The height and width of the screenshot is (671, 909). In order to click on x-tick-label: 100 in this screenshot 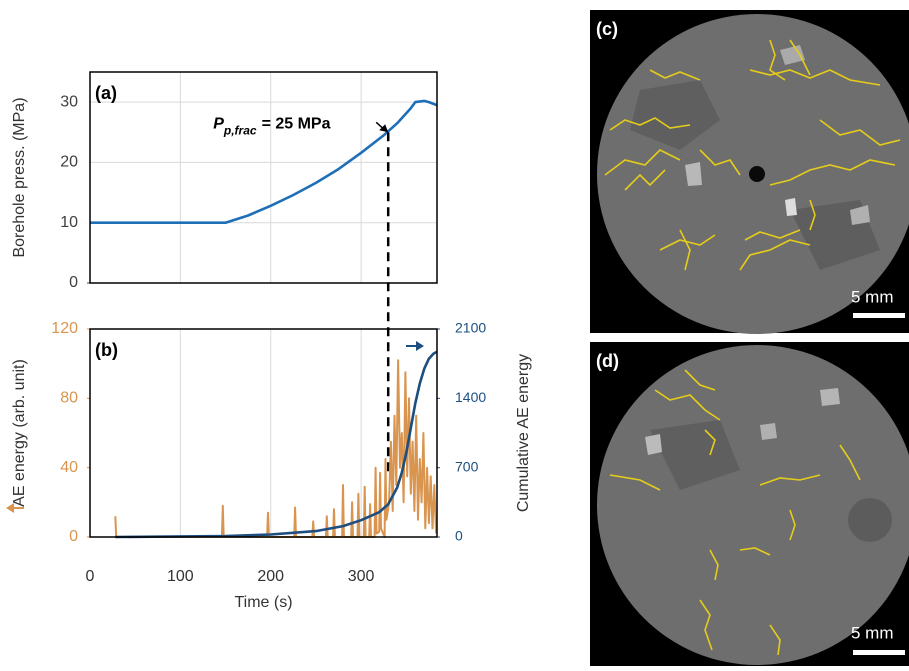, I will do `click(180, 576)`.